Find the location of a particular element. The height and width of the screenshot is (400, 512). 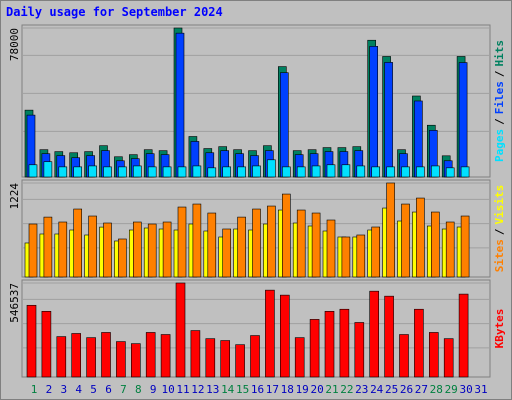

x-tick-label: 25 is located at coordinates (391, 389).